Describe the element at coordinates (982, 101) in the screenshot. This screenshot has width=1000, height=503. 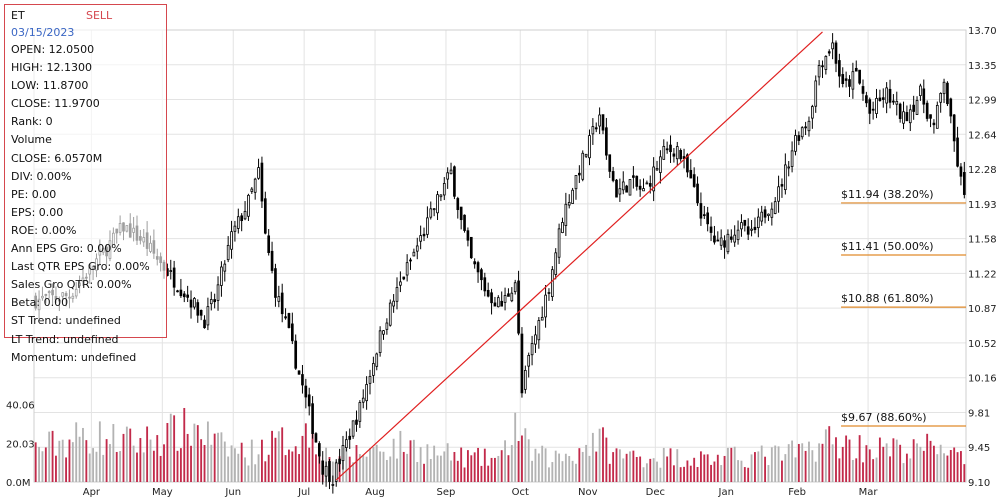
I see `price-tick-label: 12.99` at that location.